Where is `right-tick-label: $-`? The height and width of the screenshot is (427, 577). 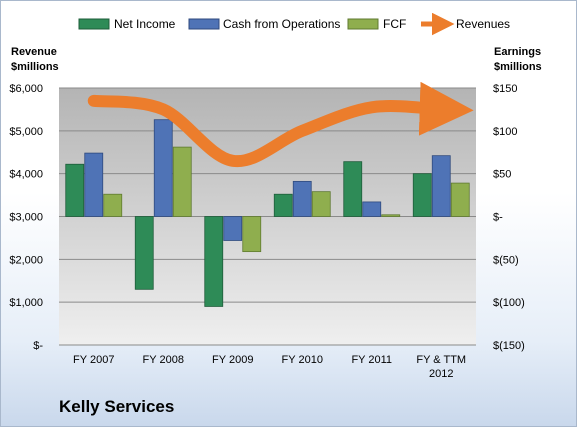 right-tick-label: $- is located at coordinates (498, 218).